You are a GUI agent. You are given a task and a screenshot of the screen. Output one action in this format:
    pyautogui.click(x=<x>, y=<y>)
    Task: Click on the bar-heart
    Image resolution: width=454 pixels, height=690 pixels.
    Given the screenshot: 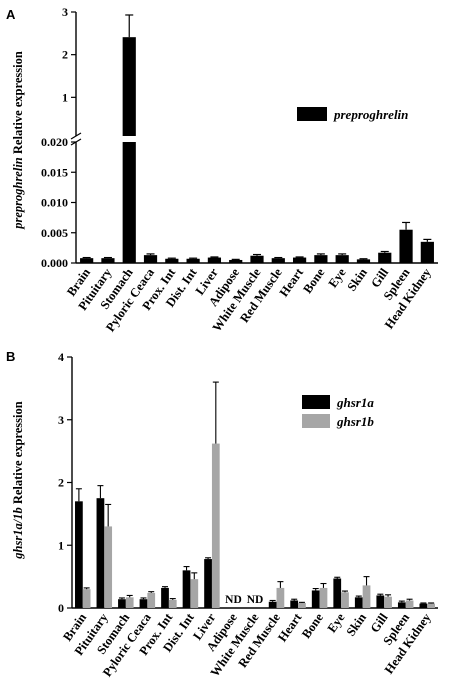 What is the action you would take?
    pyautogui.click(x=299, y=260)
    